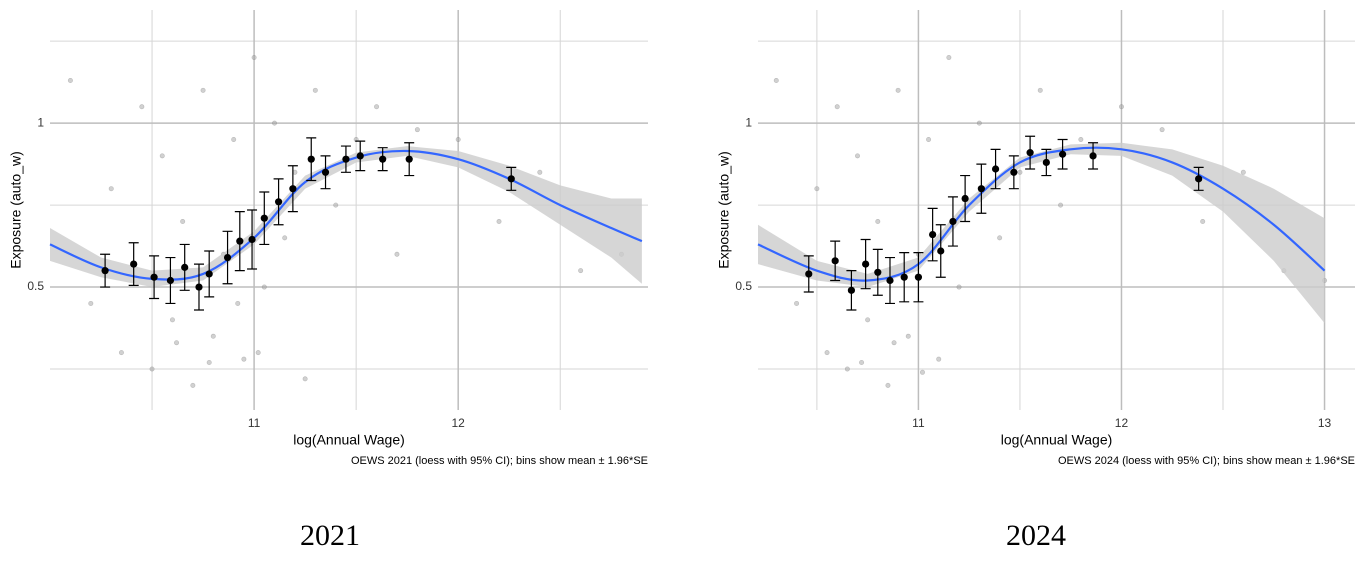 The height and width of the screenshot is (561, 1365). What do you see at coordinates (254, 423) in the screenshot?
I see `x-tick-label: 11` at bounding box center [254, 423].